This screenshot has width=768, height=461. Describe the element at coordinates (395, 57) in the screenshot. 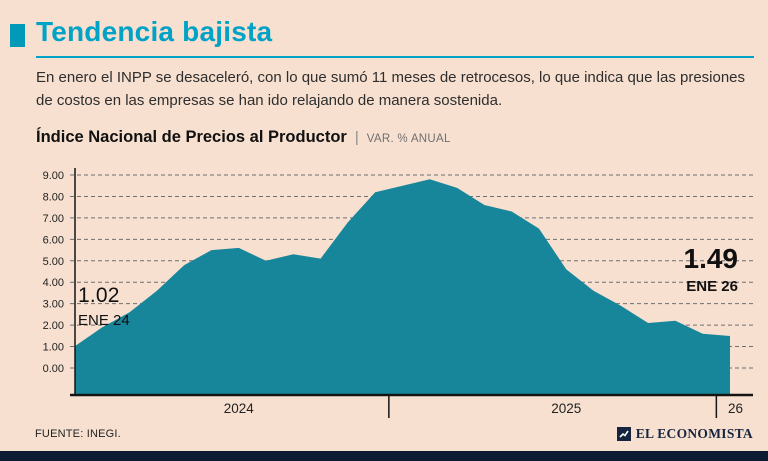

I see `title-underline-rule` at that location.